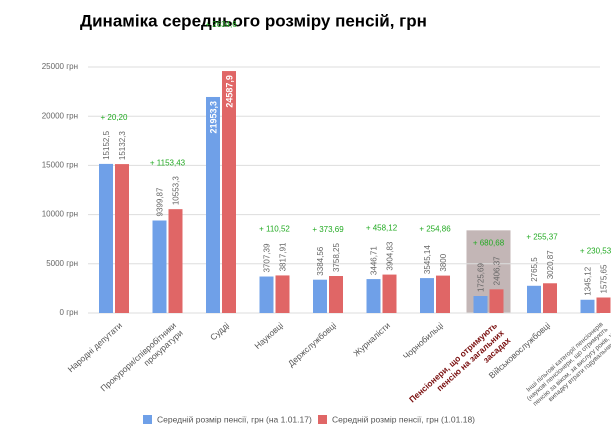 The image size is (611, 440). What do you see at coordinates (435, 229) in the screenshot?
I see `difference-annotation: + 254,86` at bounding box center [435, 229].